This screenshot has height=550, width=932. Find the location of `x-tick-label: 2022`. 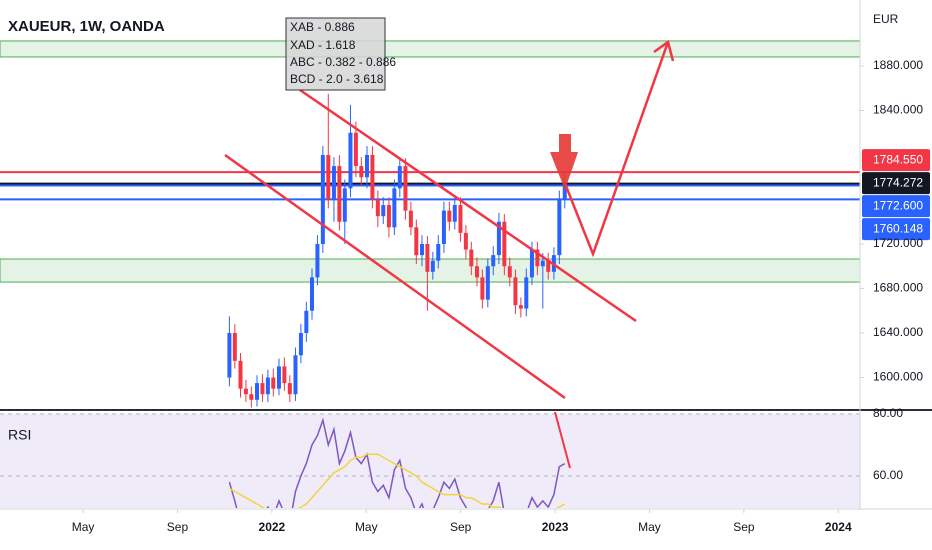

x-tick-label: 2022 is located at coordinates (272, 527).